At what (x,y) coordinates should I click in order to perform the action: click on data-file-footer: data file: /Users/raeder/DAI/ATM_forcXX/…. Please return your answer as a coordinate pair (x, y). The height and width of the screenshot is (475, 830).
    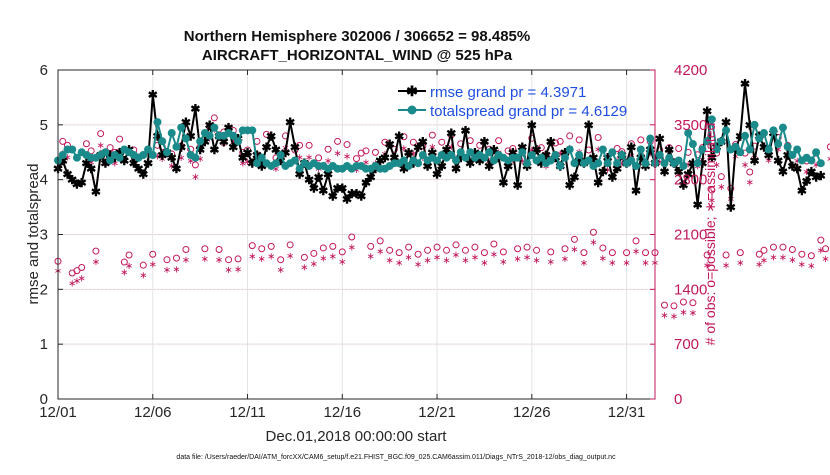
    Looking at the image, I should click on (396, 457).